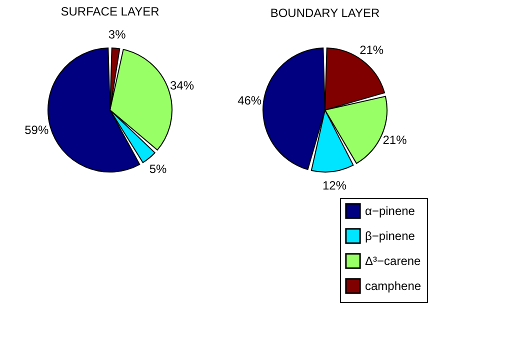 The height and width of the screenshot is (341, 507). I want to click on legend-label: β−pinene, so click(390, 236).